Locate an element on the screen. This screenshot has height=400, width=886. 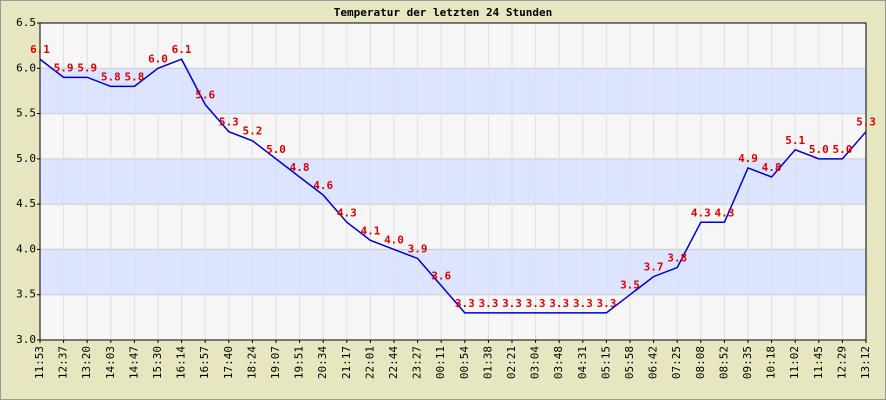
y-tick-label: 3.5 is located at coordinates (26, 294).